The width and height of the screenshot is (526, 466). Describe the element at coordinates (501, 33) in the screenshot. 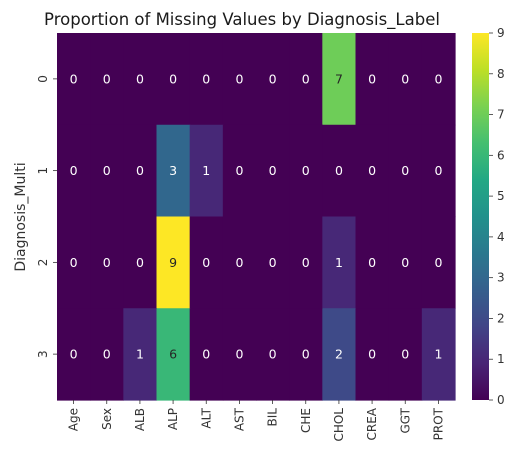

I see `colorbar-tick-label: 9` at that location.